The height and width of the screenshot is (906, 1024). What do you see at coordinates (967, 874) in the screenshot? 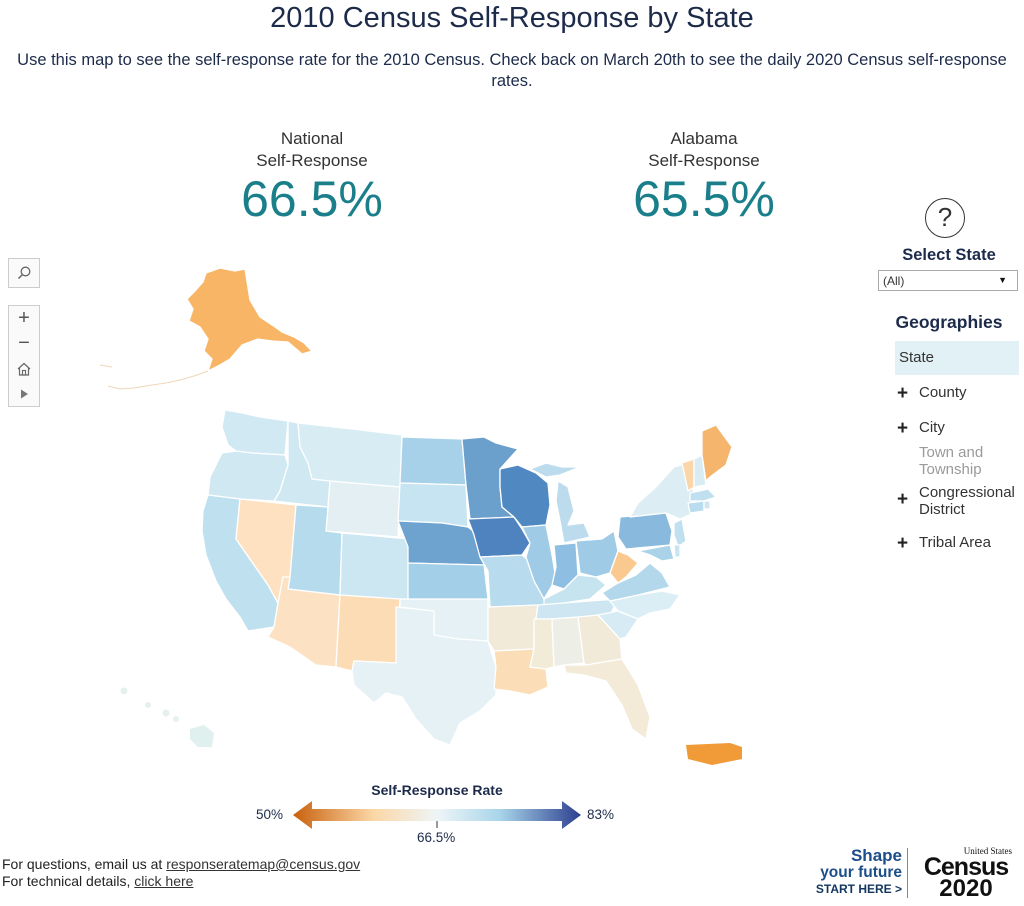
I see `census-wordmark: United States Census 2020` at bounding box center [967, 874].